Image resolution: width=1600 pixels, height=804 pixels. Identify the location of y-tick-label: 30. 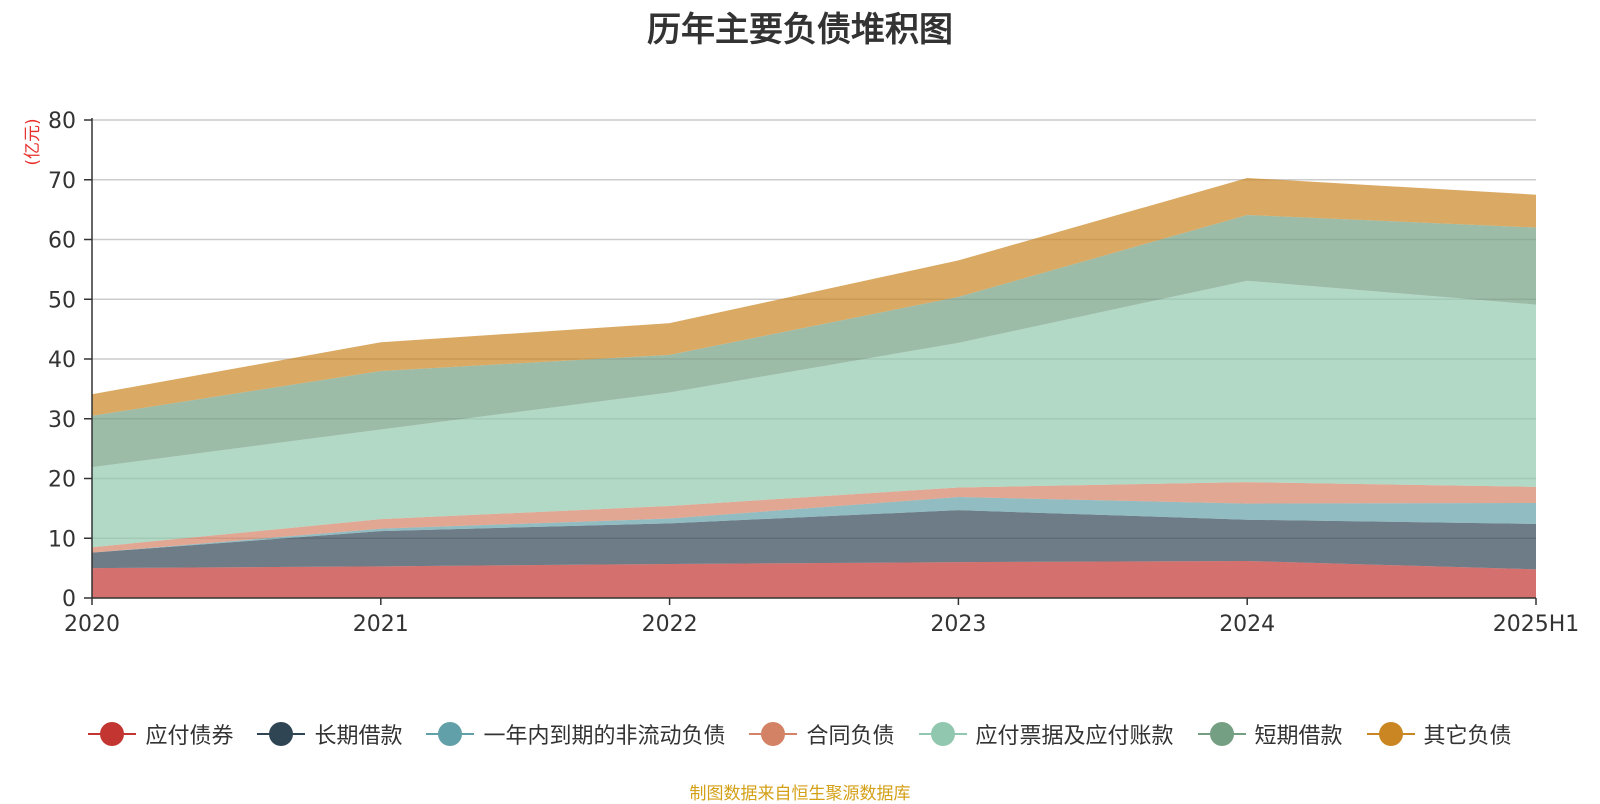
(62, 420).